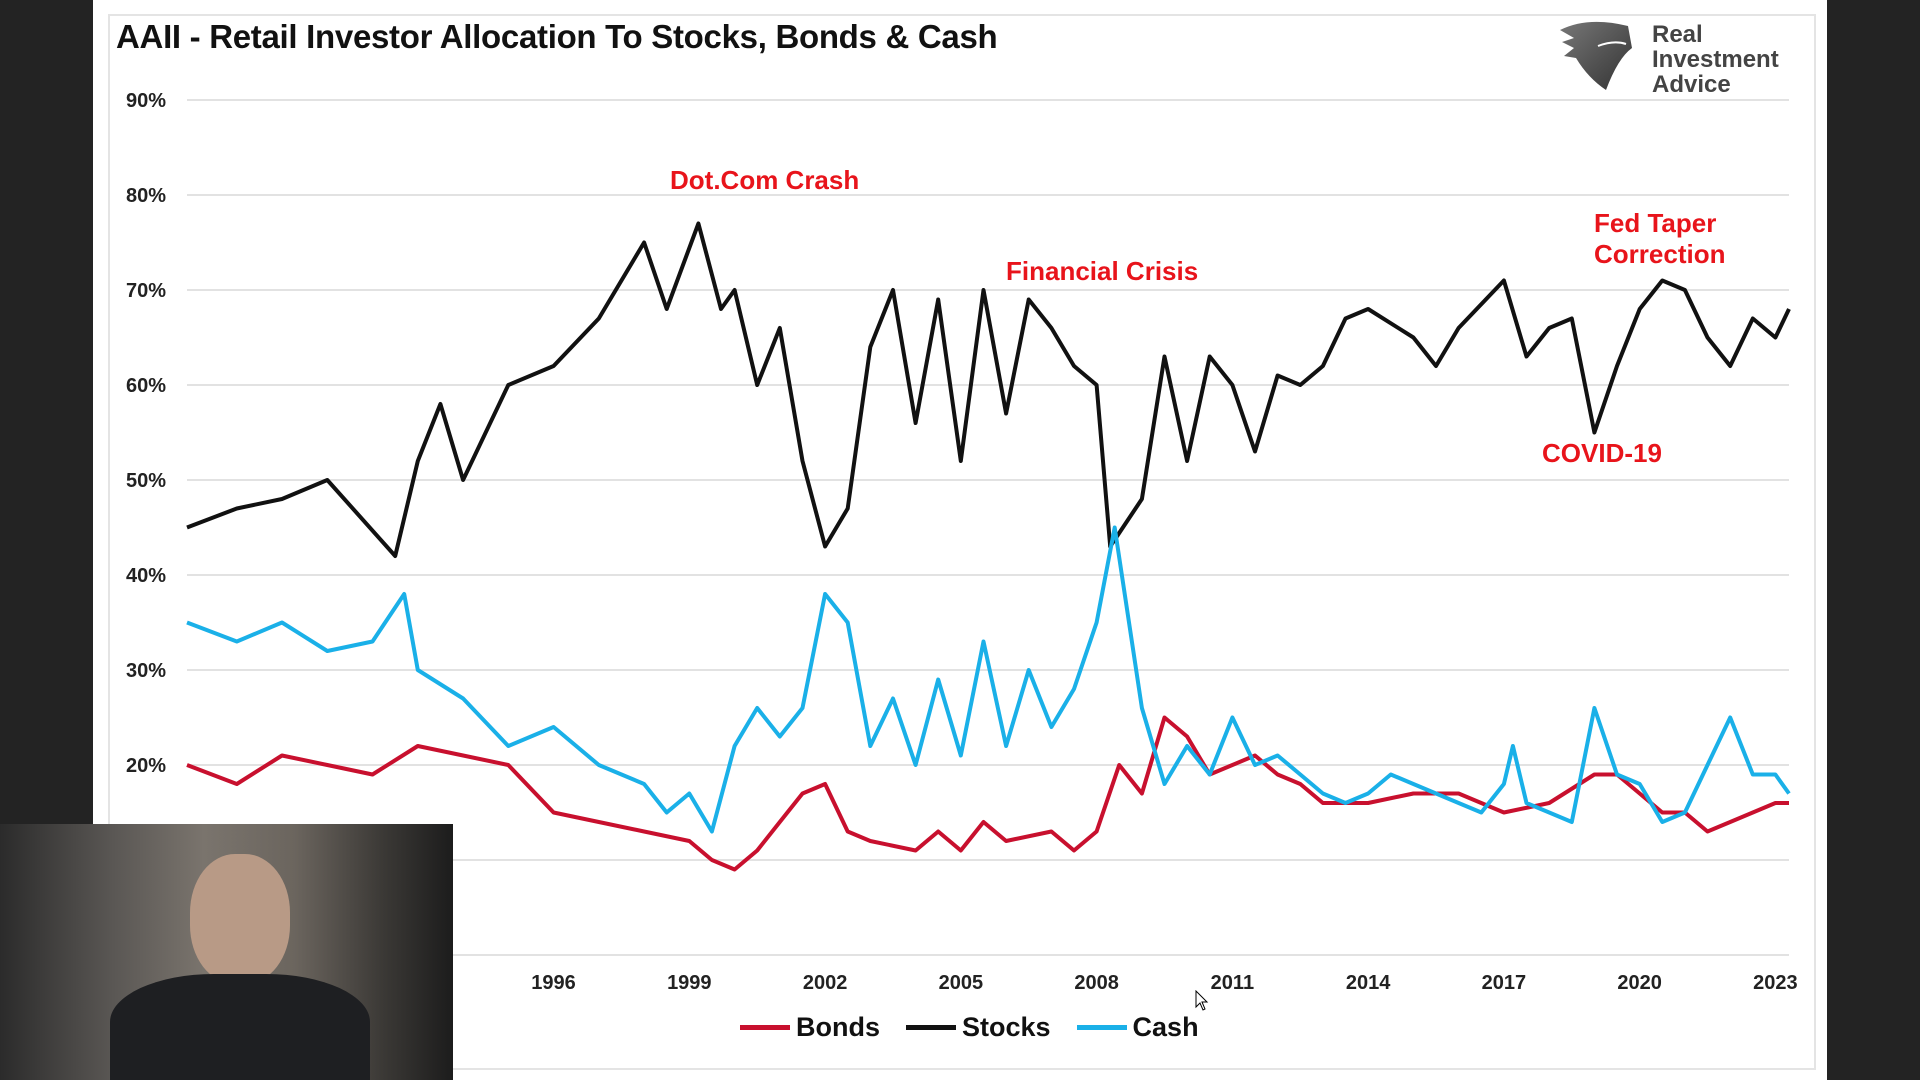  What do you see at coordinates (1596, 55) in the screenshot?
I see `eagle-shield-icon` at bounding box center [1596, 55].